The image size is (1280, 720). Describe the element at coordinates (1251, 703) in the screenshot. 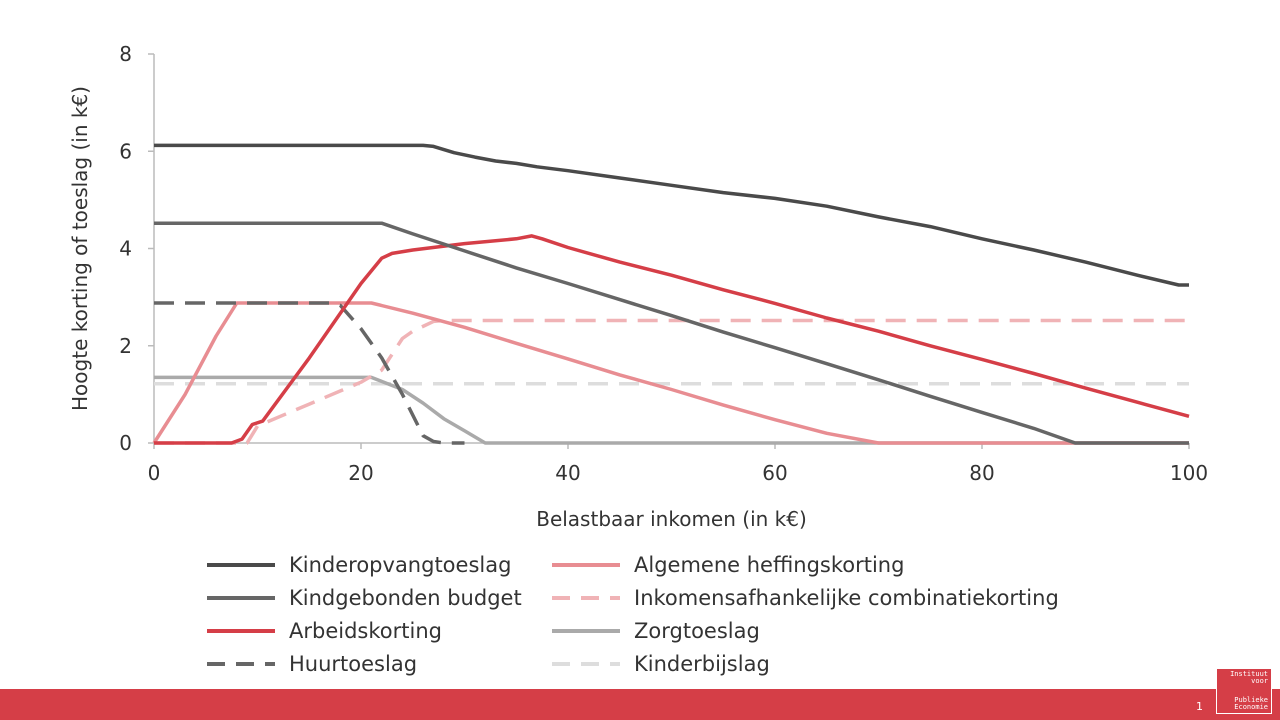

I see `logo-text-bottom: Publieke Economie` at that location.